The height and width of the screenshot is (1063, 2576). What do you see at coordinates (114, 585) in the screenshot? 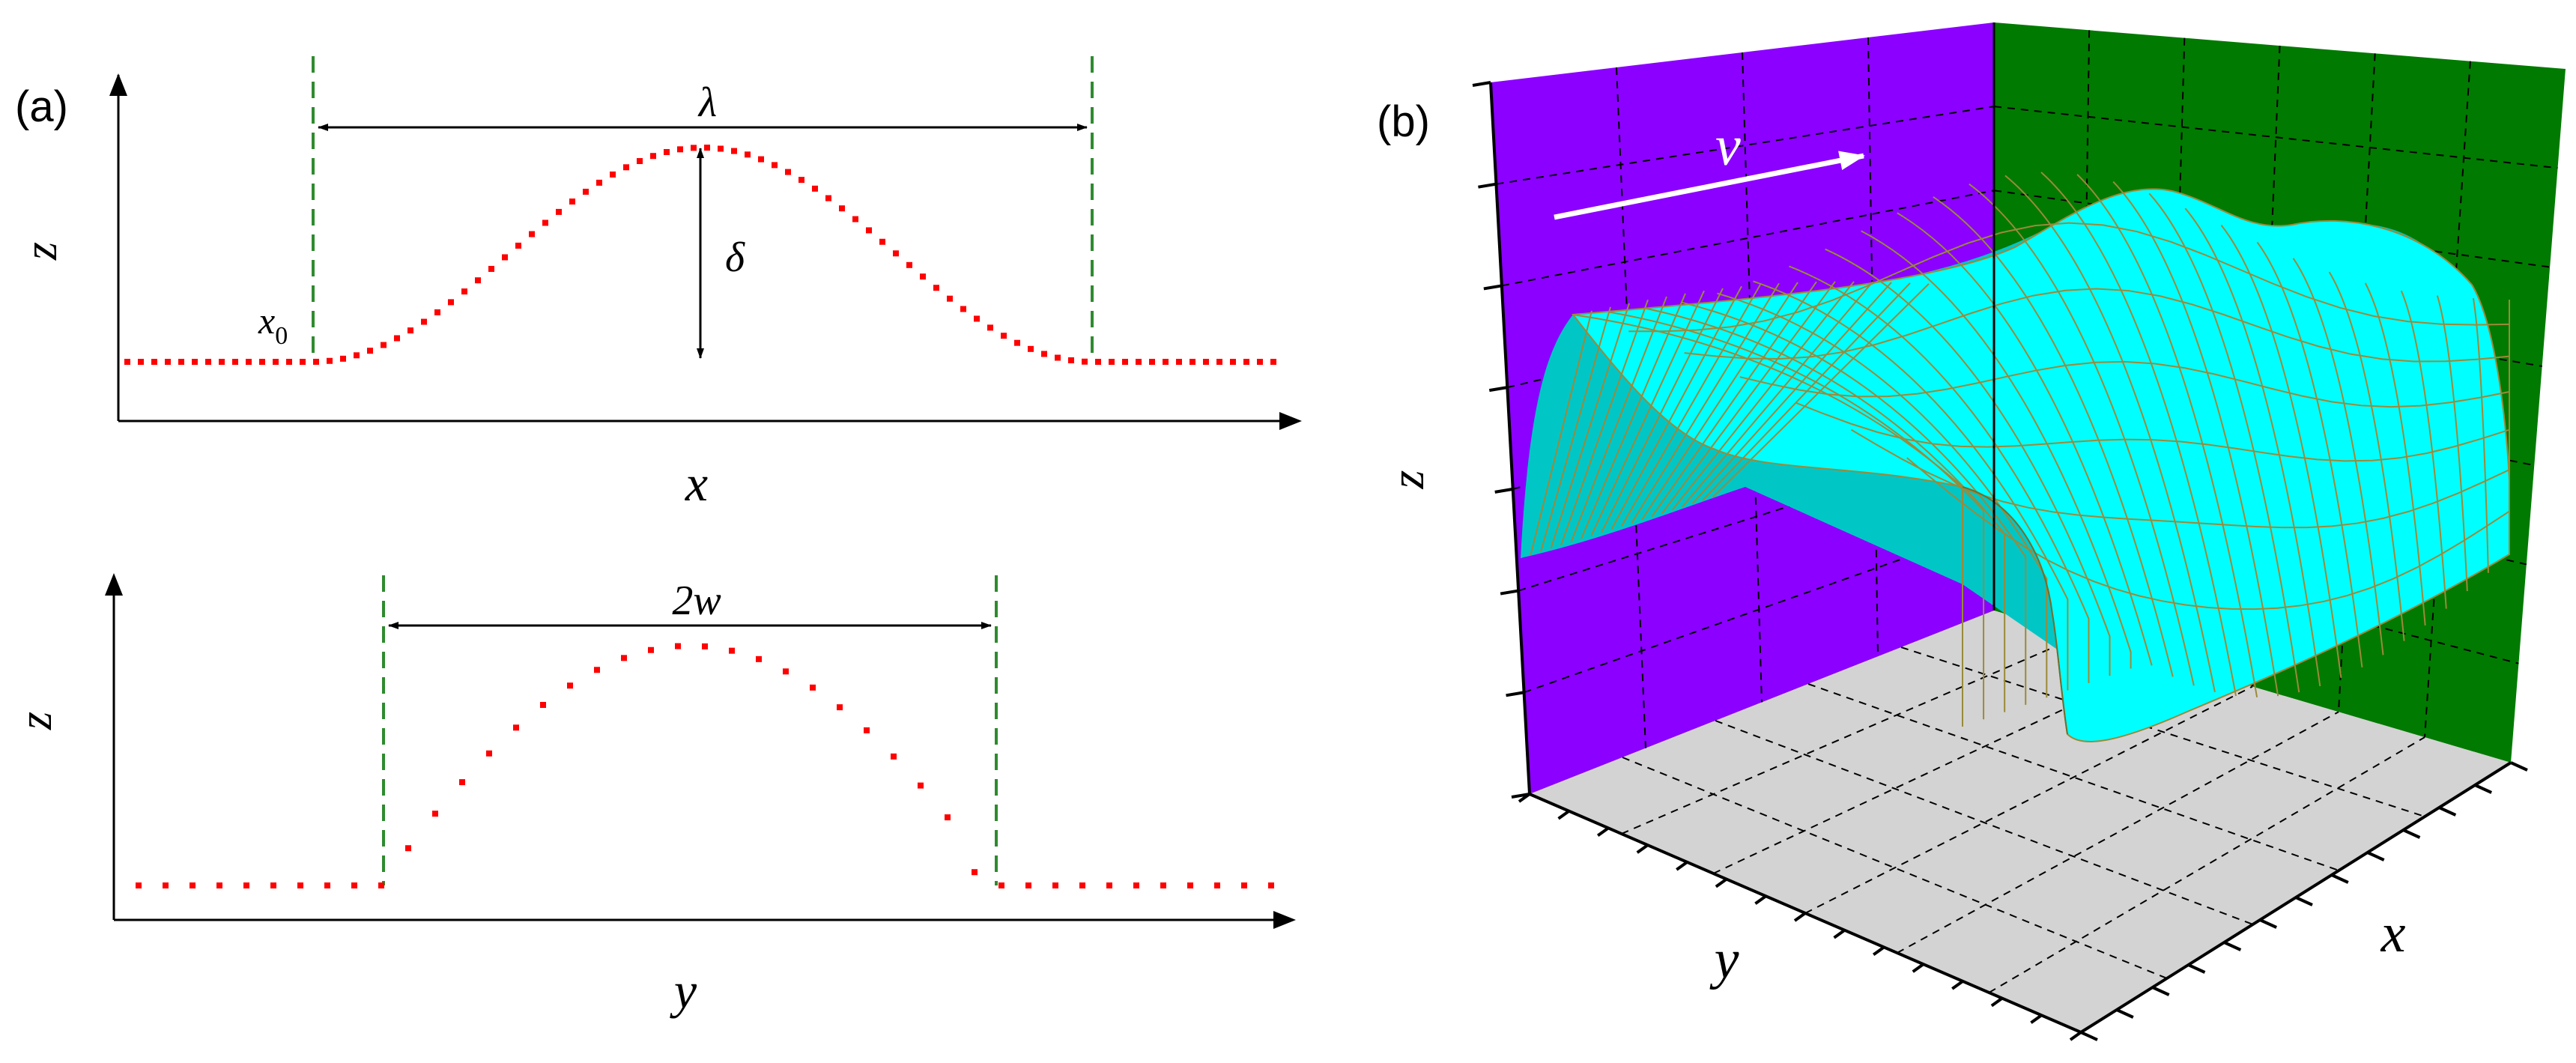
I see `bottom-z-axis-arrow` at bounding box center [114, 585].